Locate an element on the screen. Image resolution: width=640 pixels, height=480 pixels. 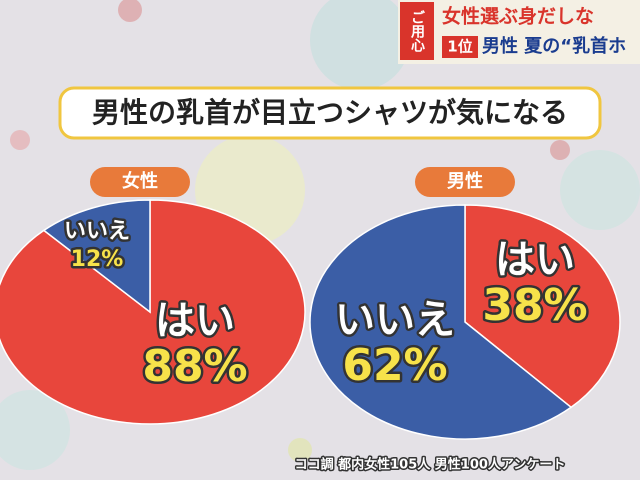
chart-title: 男性の乳首が目立つシャツが気になる is located at coordinates (330, 112).